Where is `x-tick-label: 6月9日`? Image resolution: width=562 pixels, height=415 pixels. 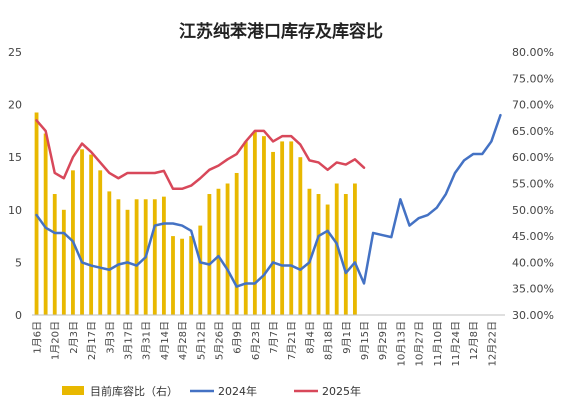 x-tick-label: 6月9日 is located at coordinates (238, 337).